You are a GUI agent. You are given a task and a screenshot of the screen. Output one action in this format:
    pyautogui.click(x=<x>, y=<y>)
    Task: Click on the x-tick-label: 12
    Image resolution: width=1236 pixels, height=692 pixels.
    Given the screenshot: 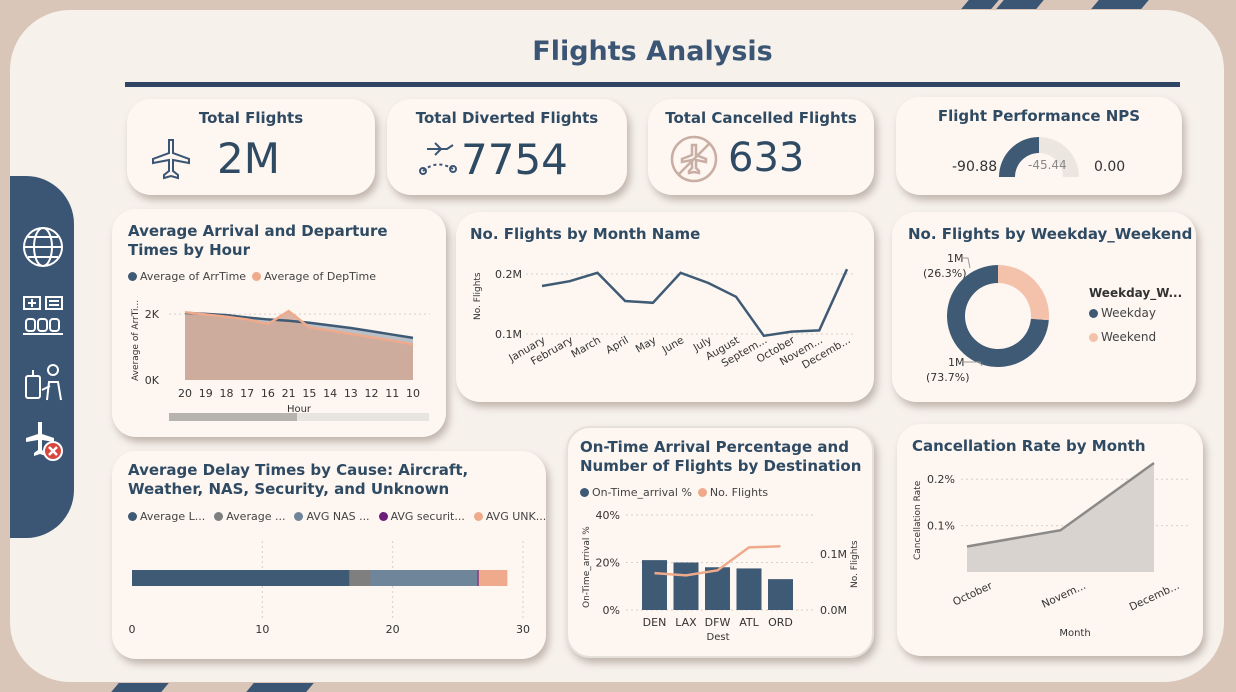 What is the action you would take?
    pyautogui.click(x=372, y=393)
    